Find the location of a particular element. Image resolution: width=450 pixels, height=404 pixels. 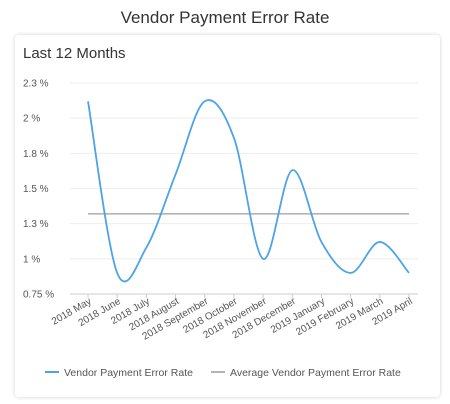

y-tick-label: 1.3 % is located at coordinates (36, 224).